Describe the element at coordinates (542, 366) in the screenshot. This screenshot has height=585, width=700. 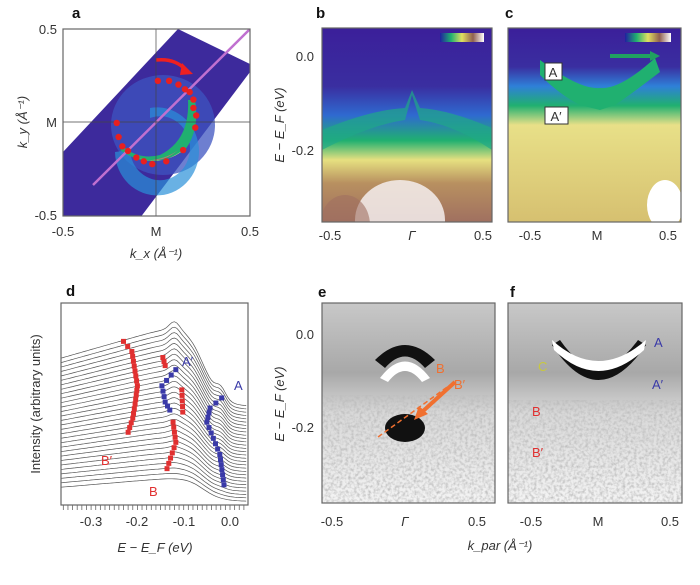
I see `annotation-C: C` at that location.